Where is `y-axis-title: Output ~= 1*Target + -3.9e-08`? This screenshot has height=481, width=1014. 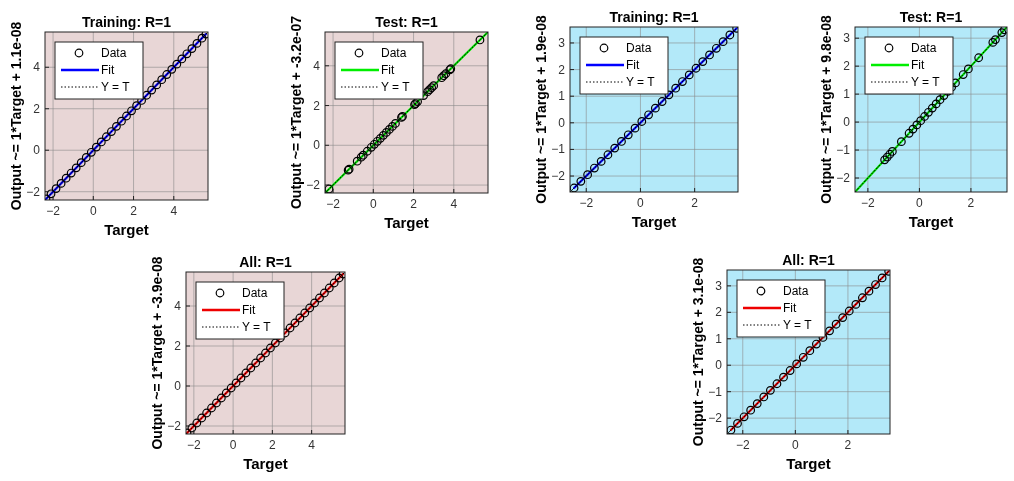
y-axis-title: Output ~= 1*Target + -3.9e-08 is located at coordinates (157, 353).